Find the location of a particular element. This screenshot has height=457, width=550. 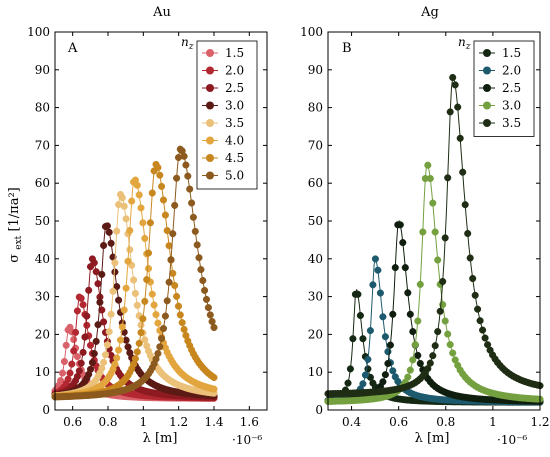

legend-entry: 2.5 is located at coordinates (234, 88).